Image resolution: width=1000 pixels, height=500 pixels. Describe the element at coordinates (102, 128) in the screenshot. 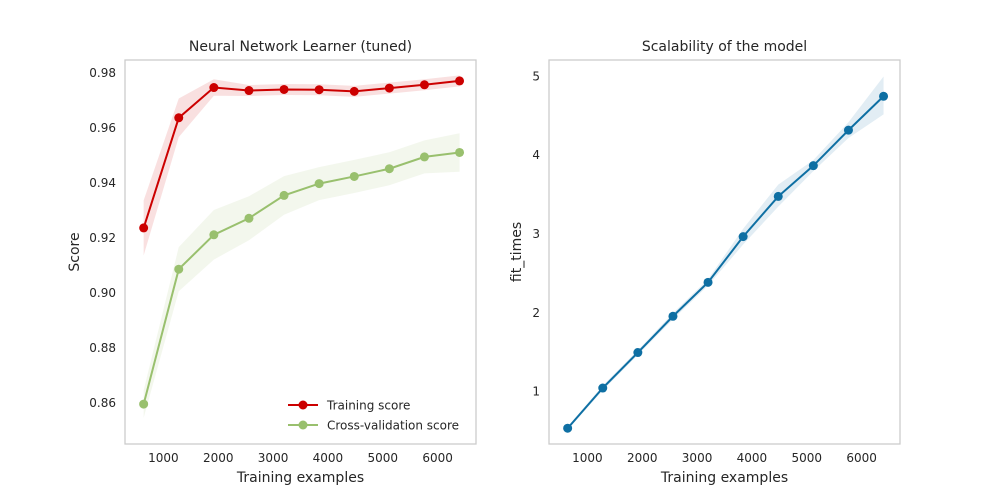

I see `y-tick-label: 0.96` at that location.